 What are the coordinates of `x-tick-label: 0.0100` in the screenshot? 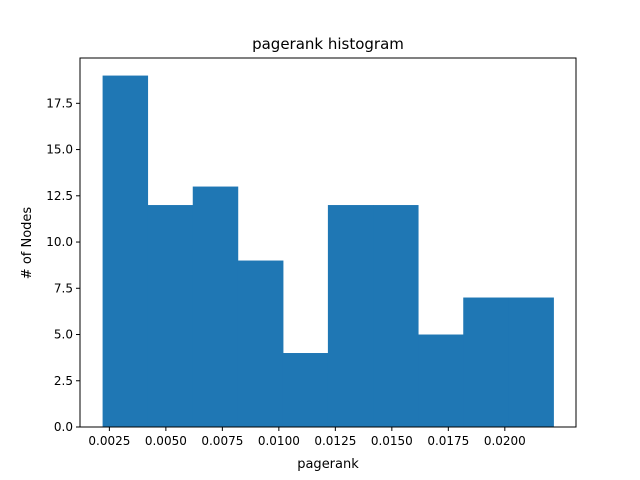 It's located at (279, 441).